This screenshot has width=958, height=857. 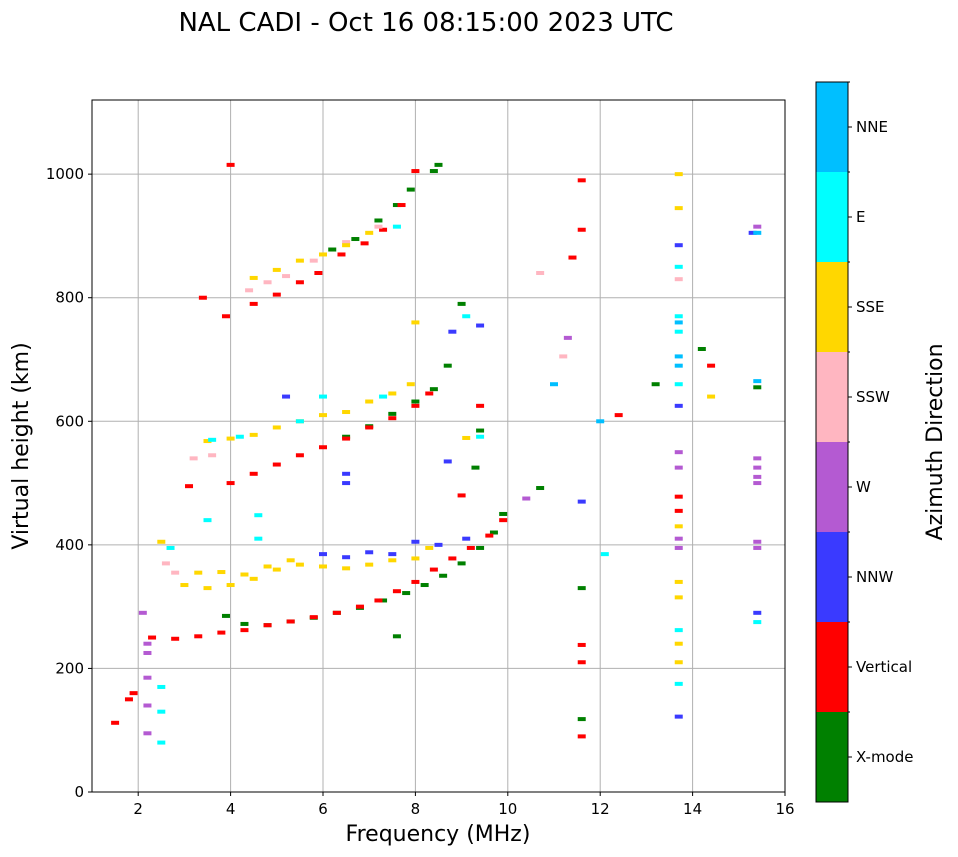 What do you see at coordinates (784, 809) in the screenshot?
I see `x-tick-label: 16` at bounding box center [784, 809].